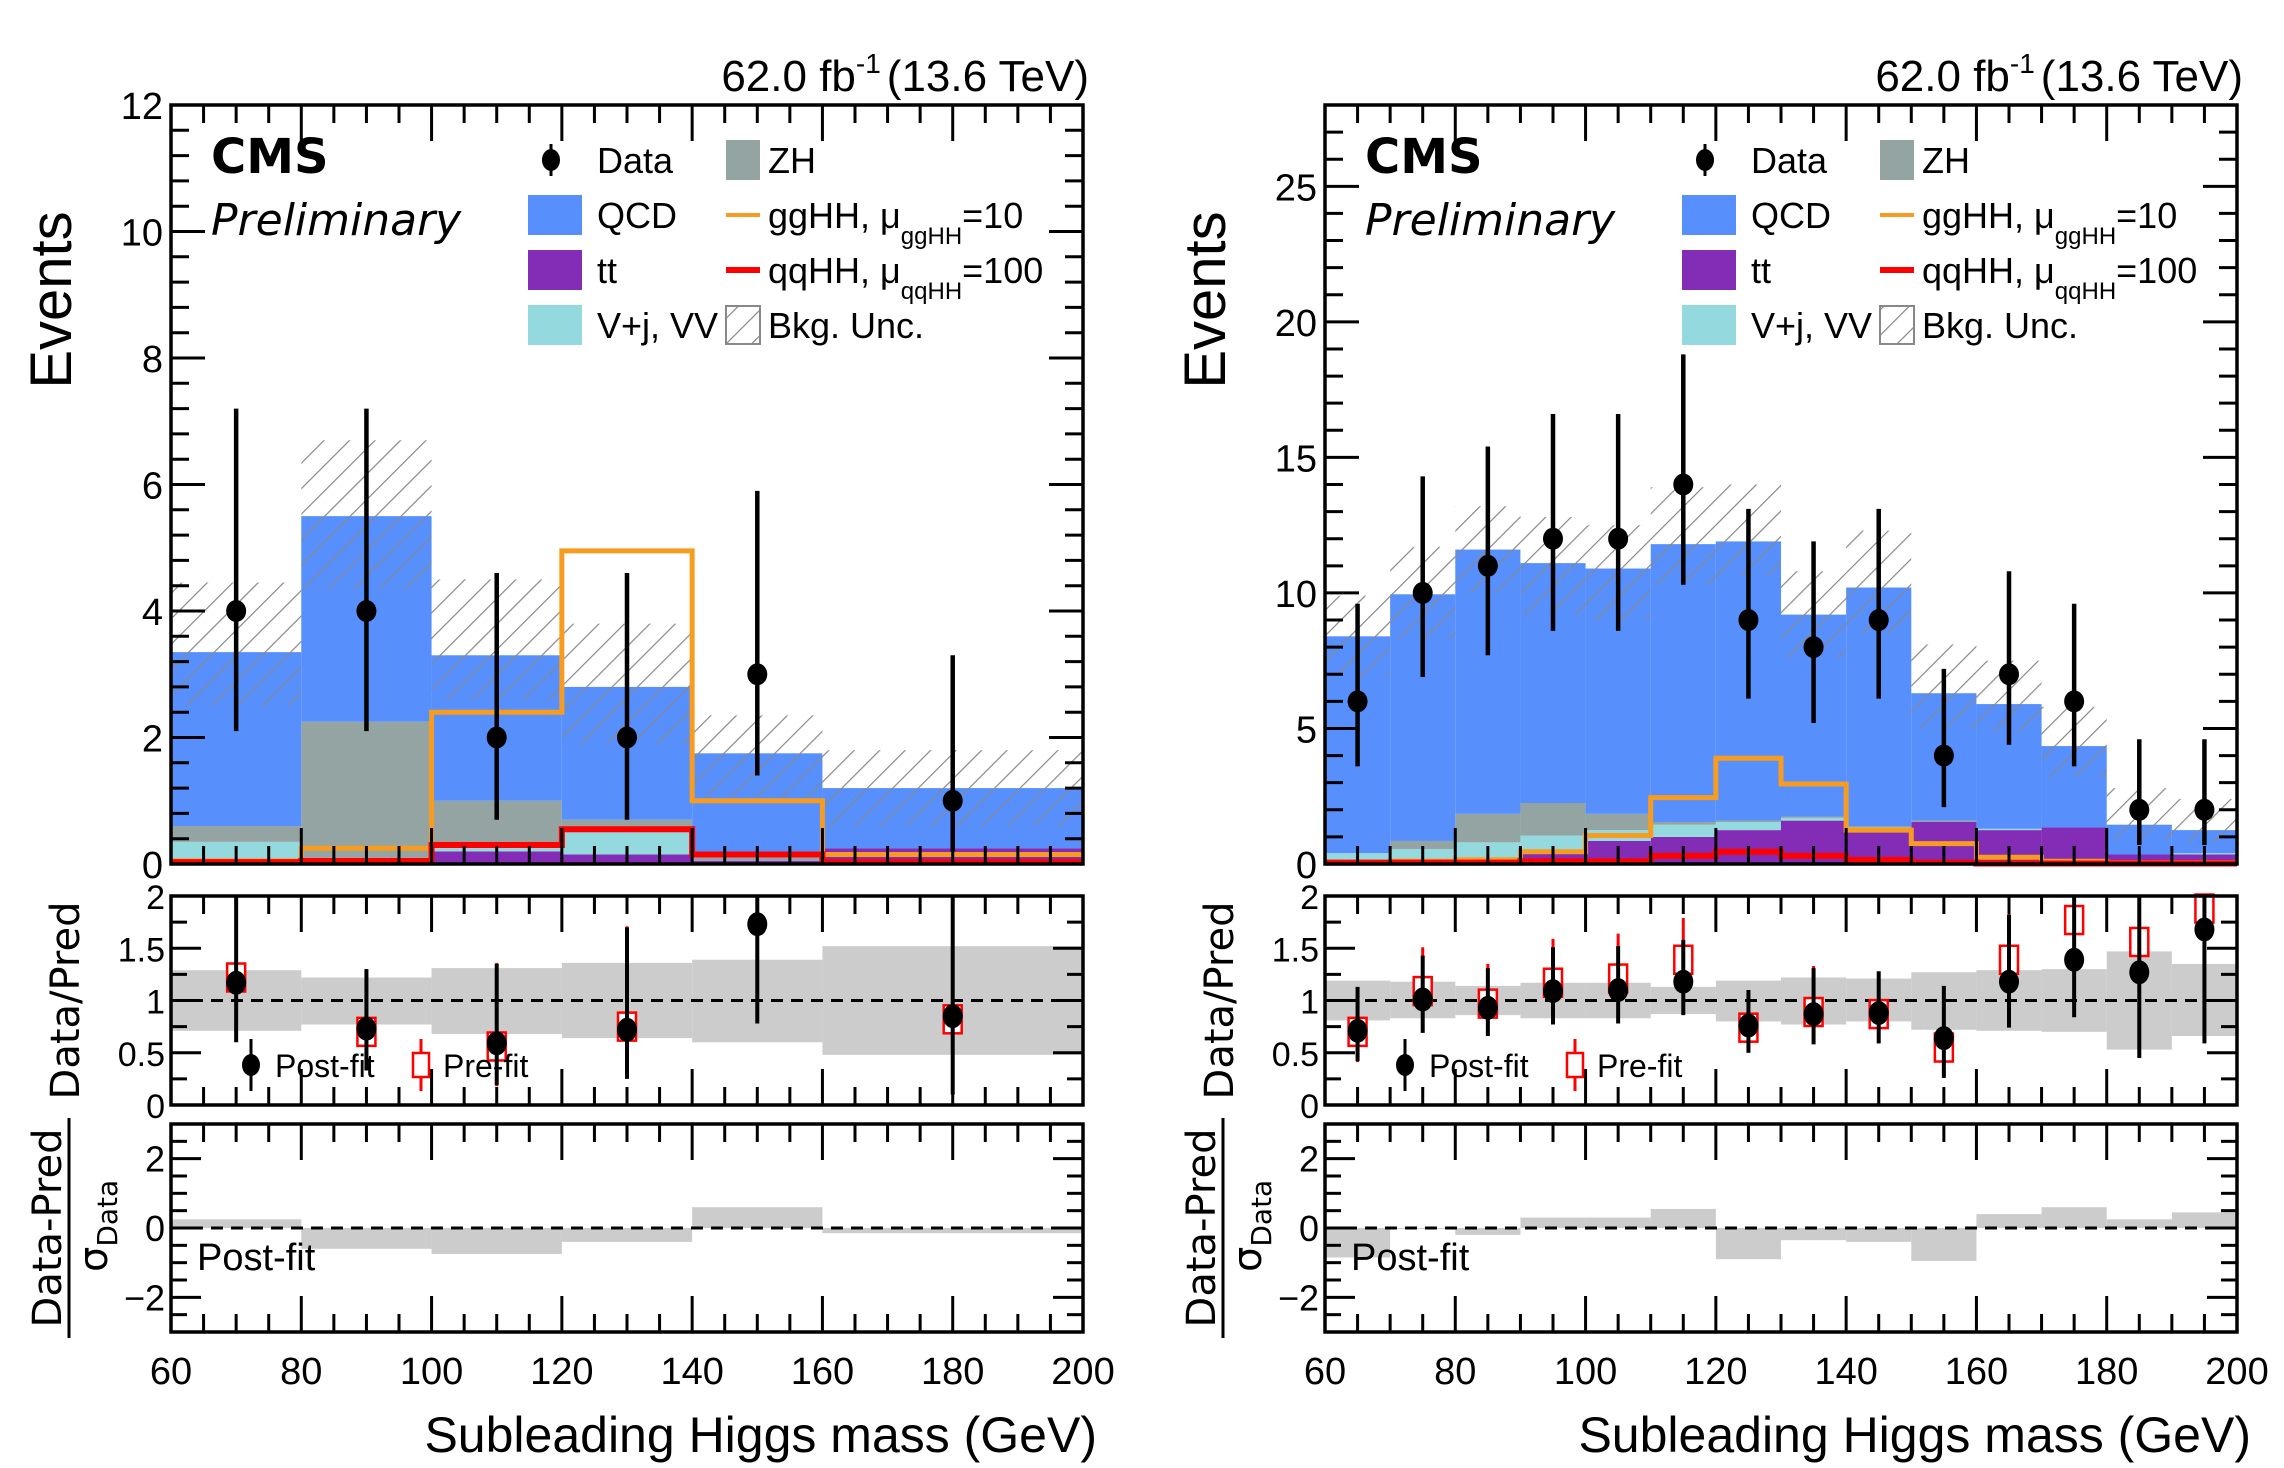  I want to click on pull-plot, so click(1781, 1234).